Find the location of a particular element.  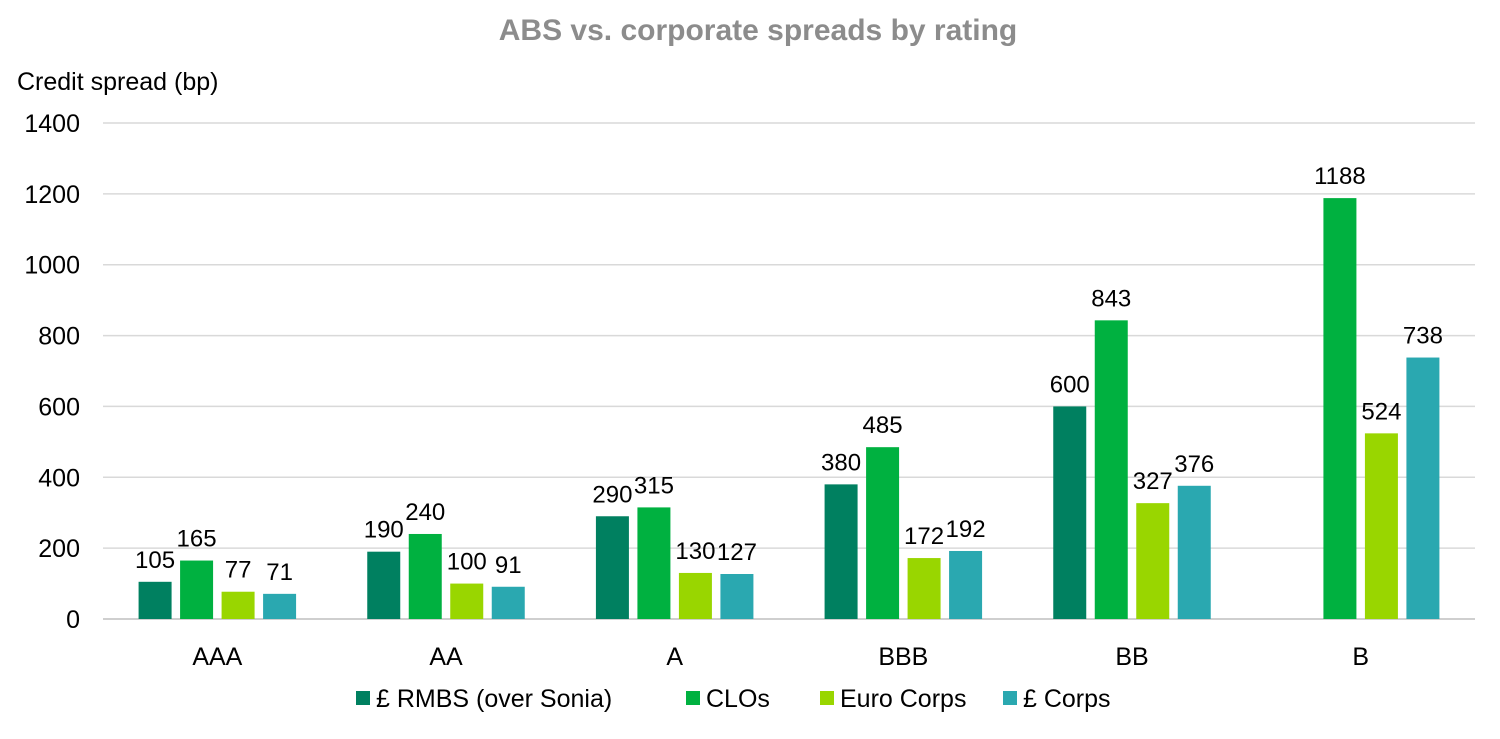

data-label: 600 is located at coordinates (1070, 384).